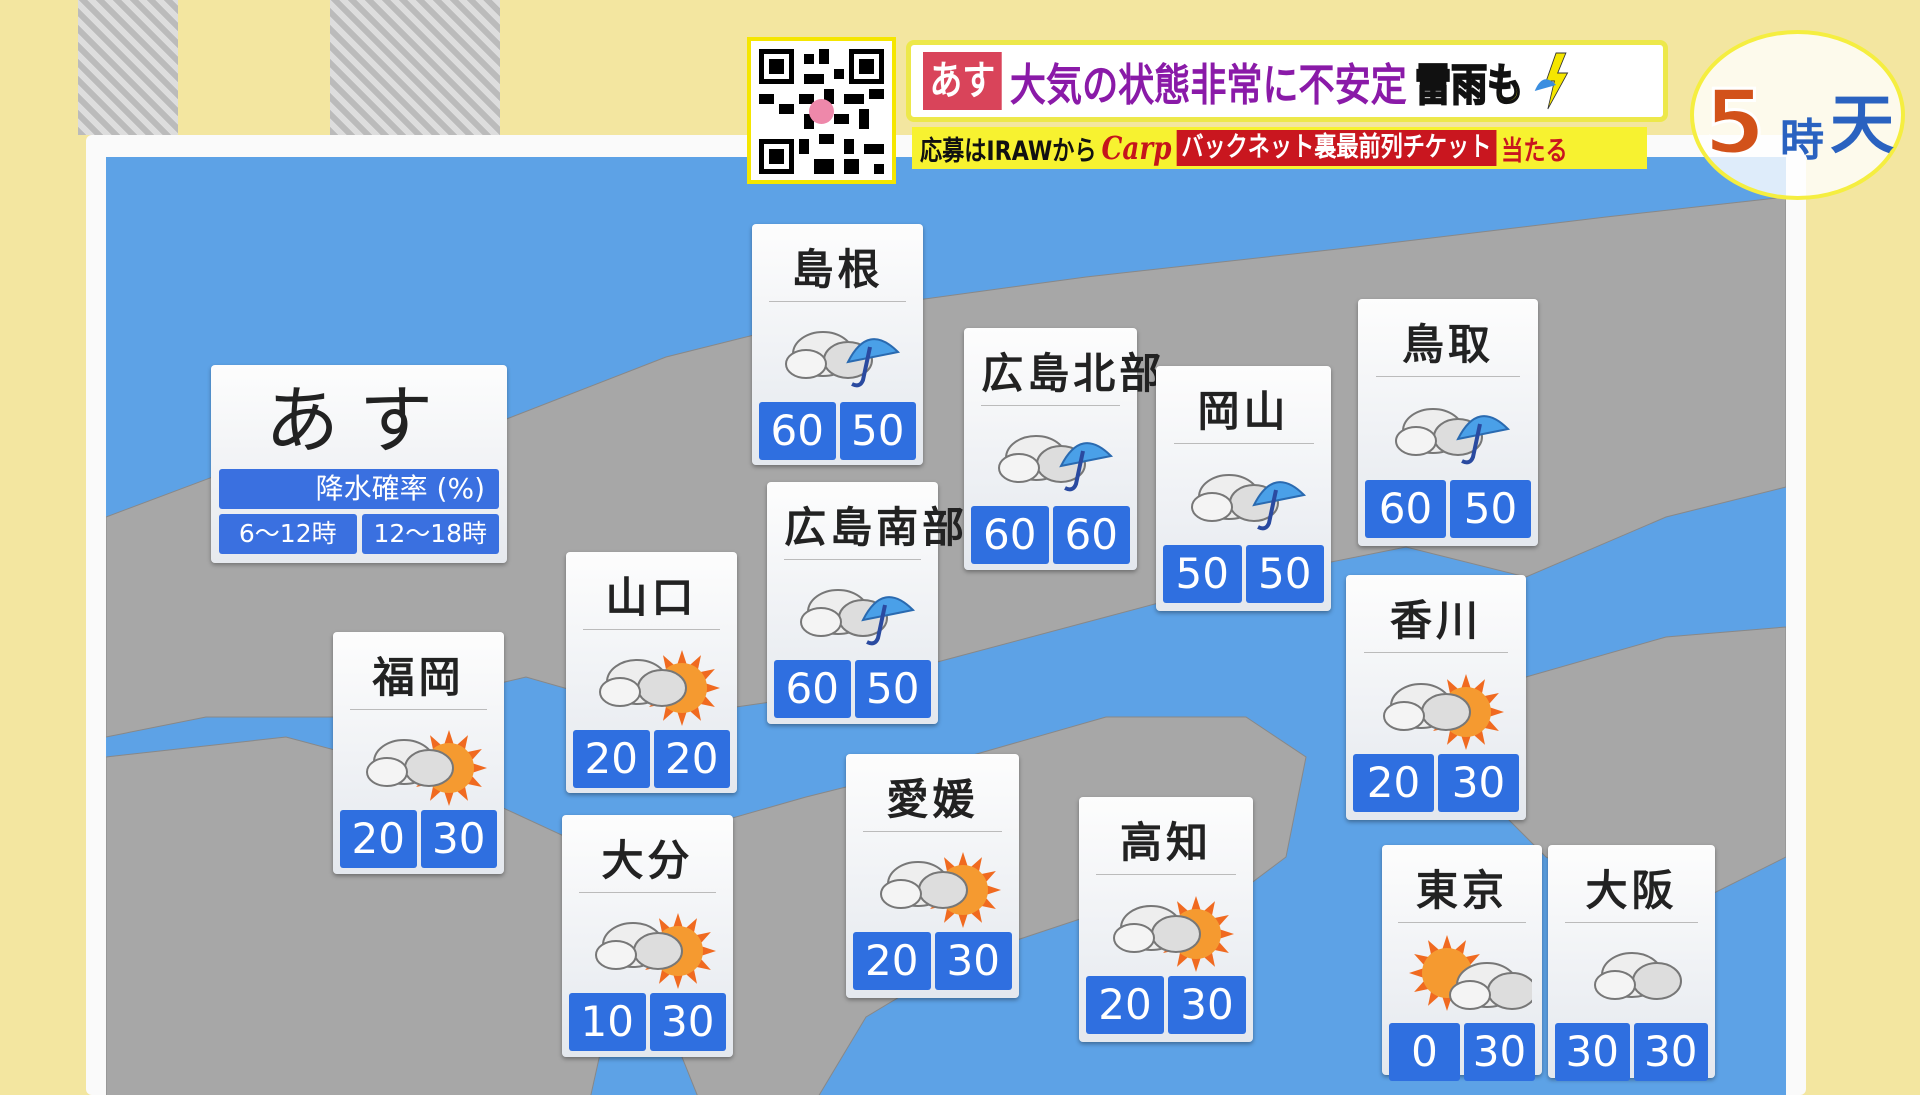  Describe the element at coordinates (1166, 842) in the screenshot. I see `region-name: 高知` at that location.